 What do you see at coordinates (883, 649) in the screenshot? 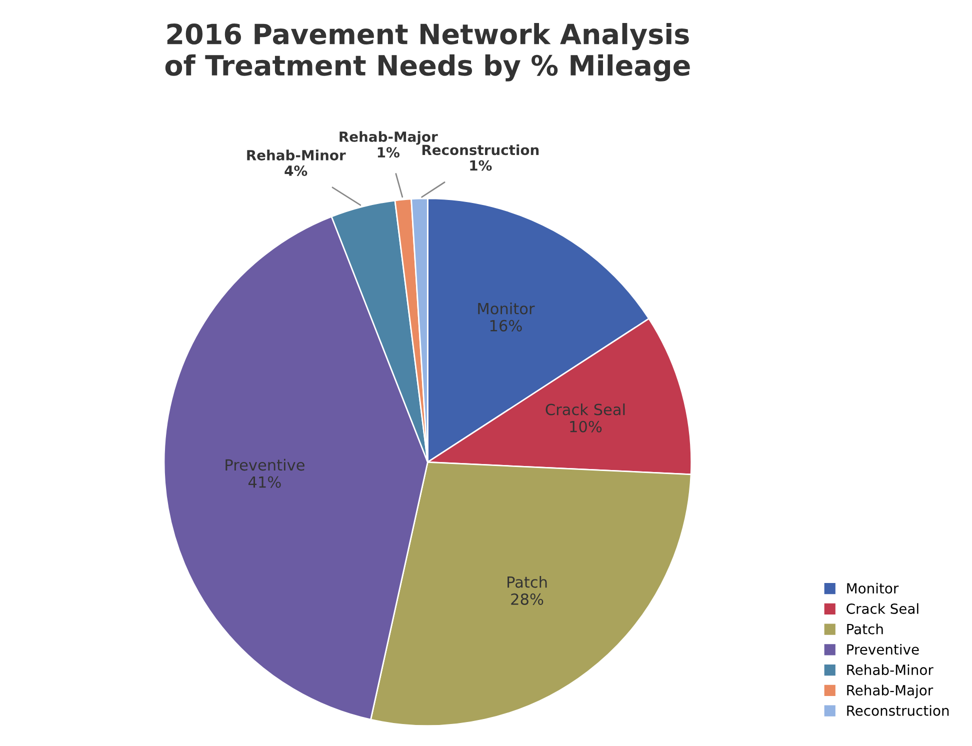
I see `legend-label: Preventive` at bounding box center [883, 649].